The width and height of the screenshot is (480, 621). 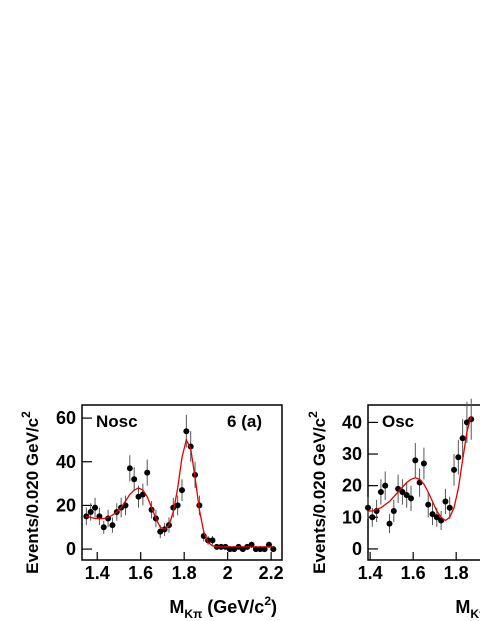 What do you see at coordinates (398, 421) in the screenshot?
I see `chart-title: Osc` at bounding box center [398, 421].